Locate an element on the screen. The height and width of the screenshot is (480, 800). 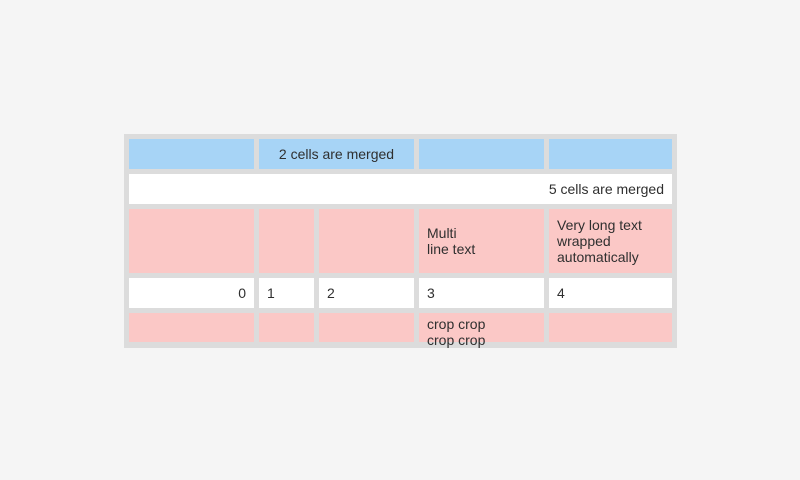
multi-line-text-cell: Multi line text is located at coordinates (481, 241).